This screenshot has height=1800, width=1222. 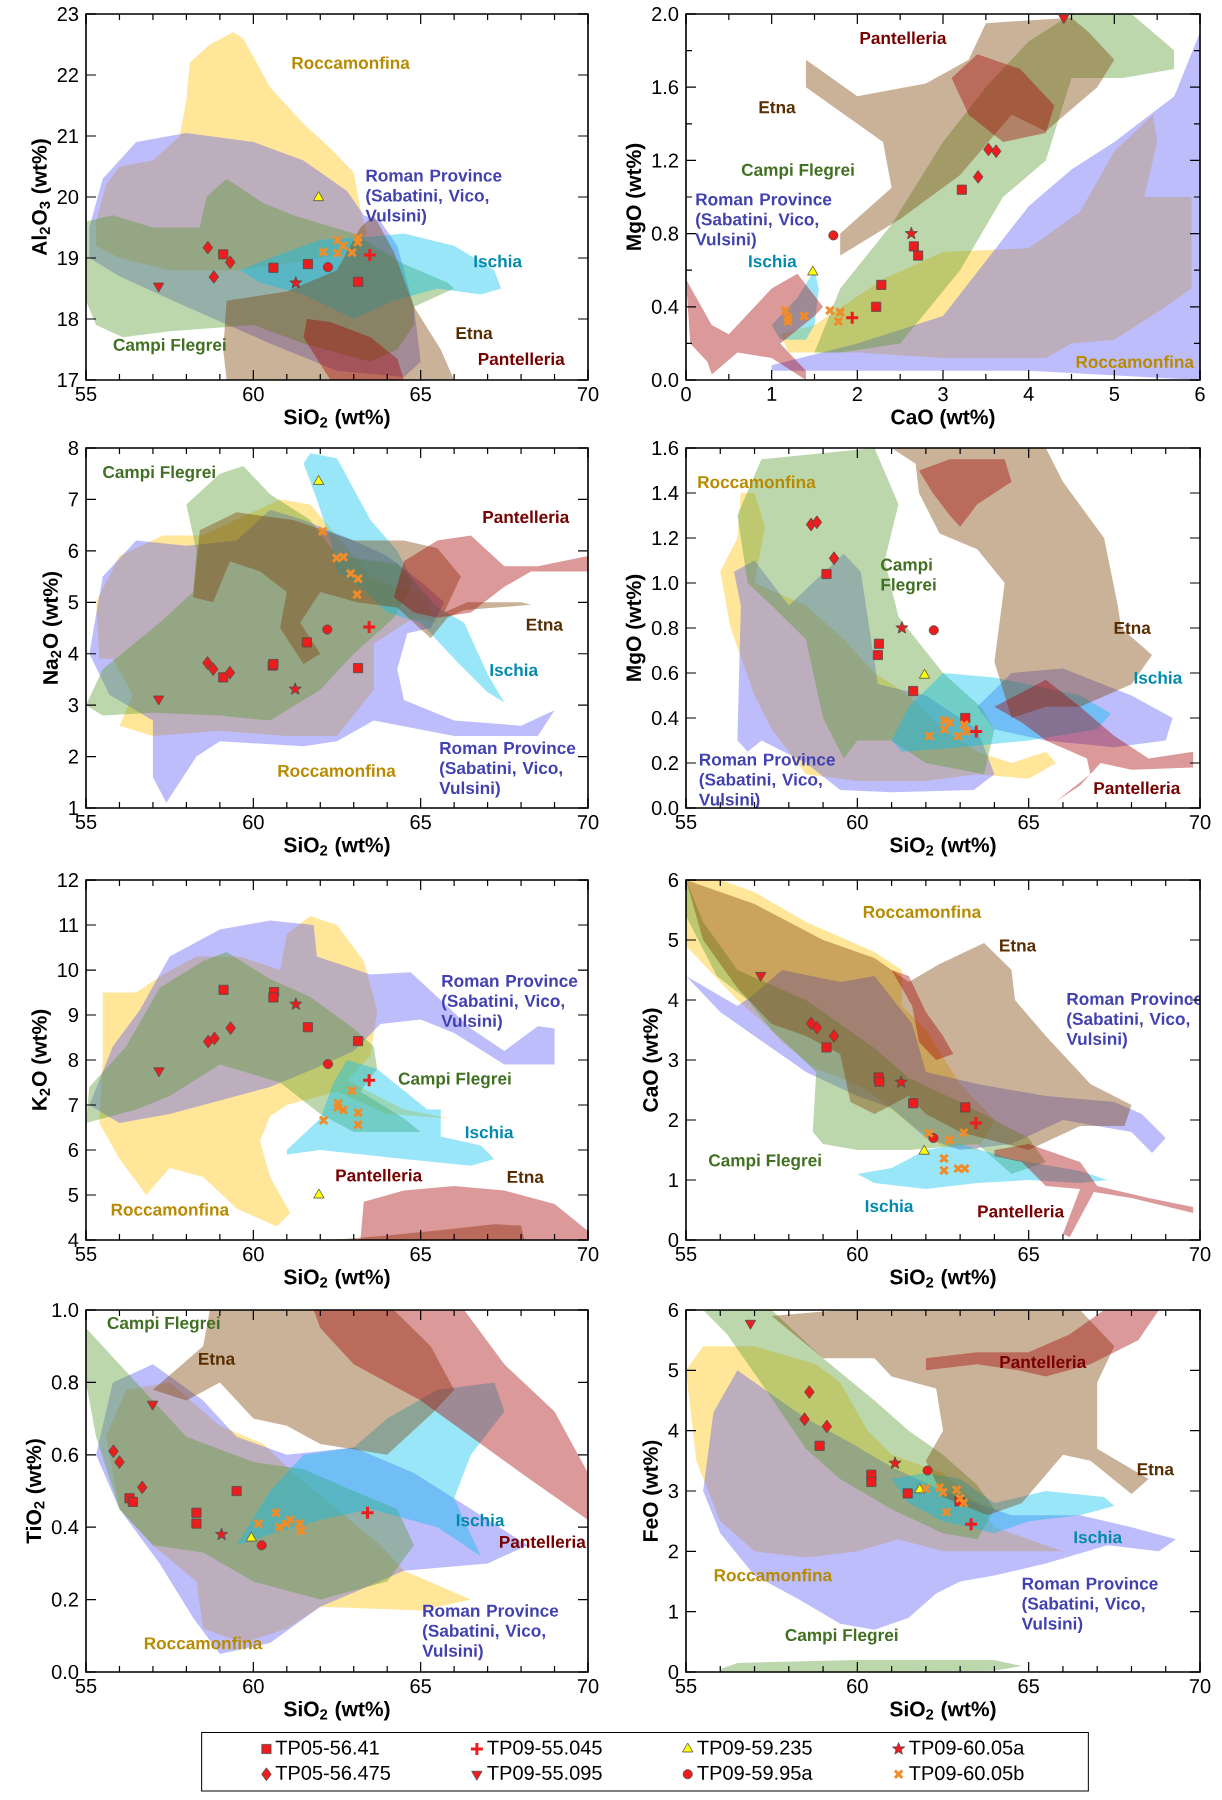 What do you see at coordinates (67, 75) in the screenshot?
I see `y-tick-label: 22` at bounding box center [67, 75].